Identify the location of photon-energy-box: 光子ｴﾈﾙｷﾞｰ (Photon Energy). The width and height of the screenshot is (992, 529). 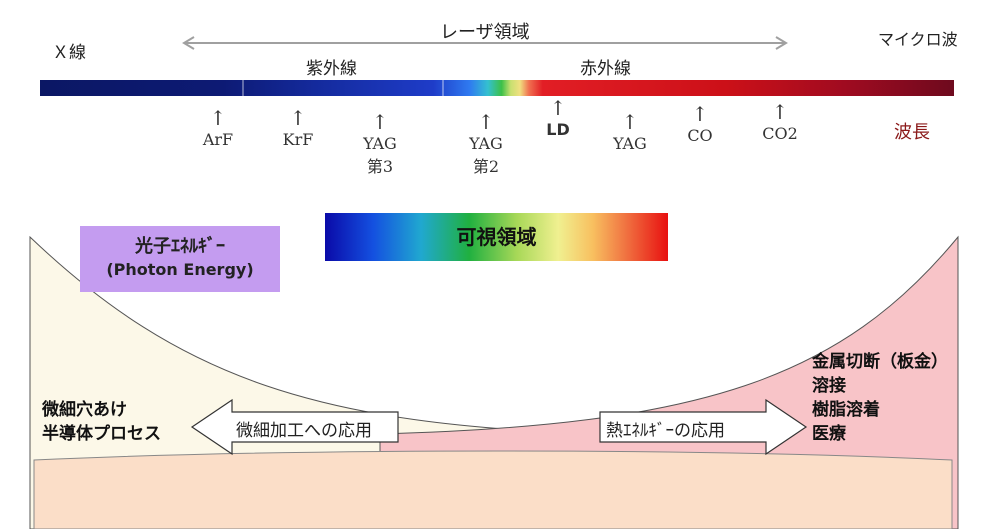
(180, 259).